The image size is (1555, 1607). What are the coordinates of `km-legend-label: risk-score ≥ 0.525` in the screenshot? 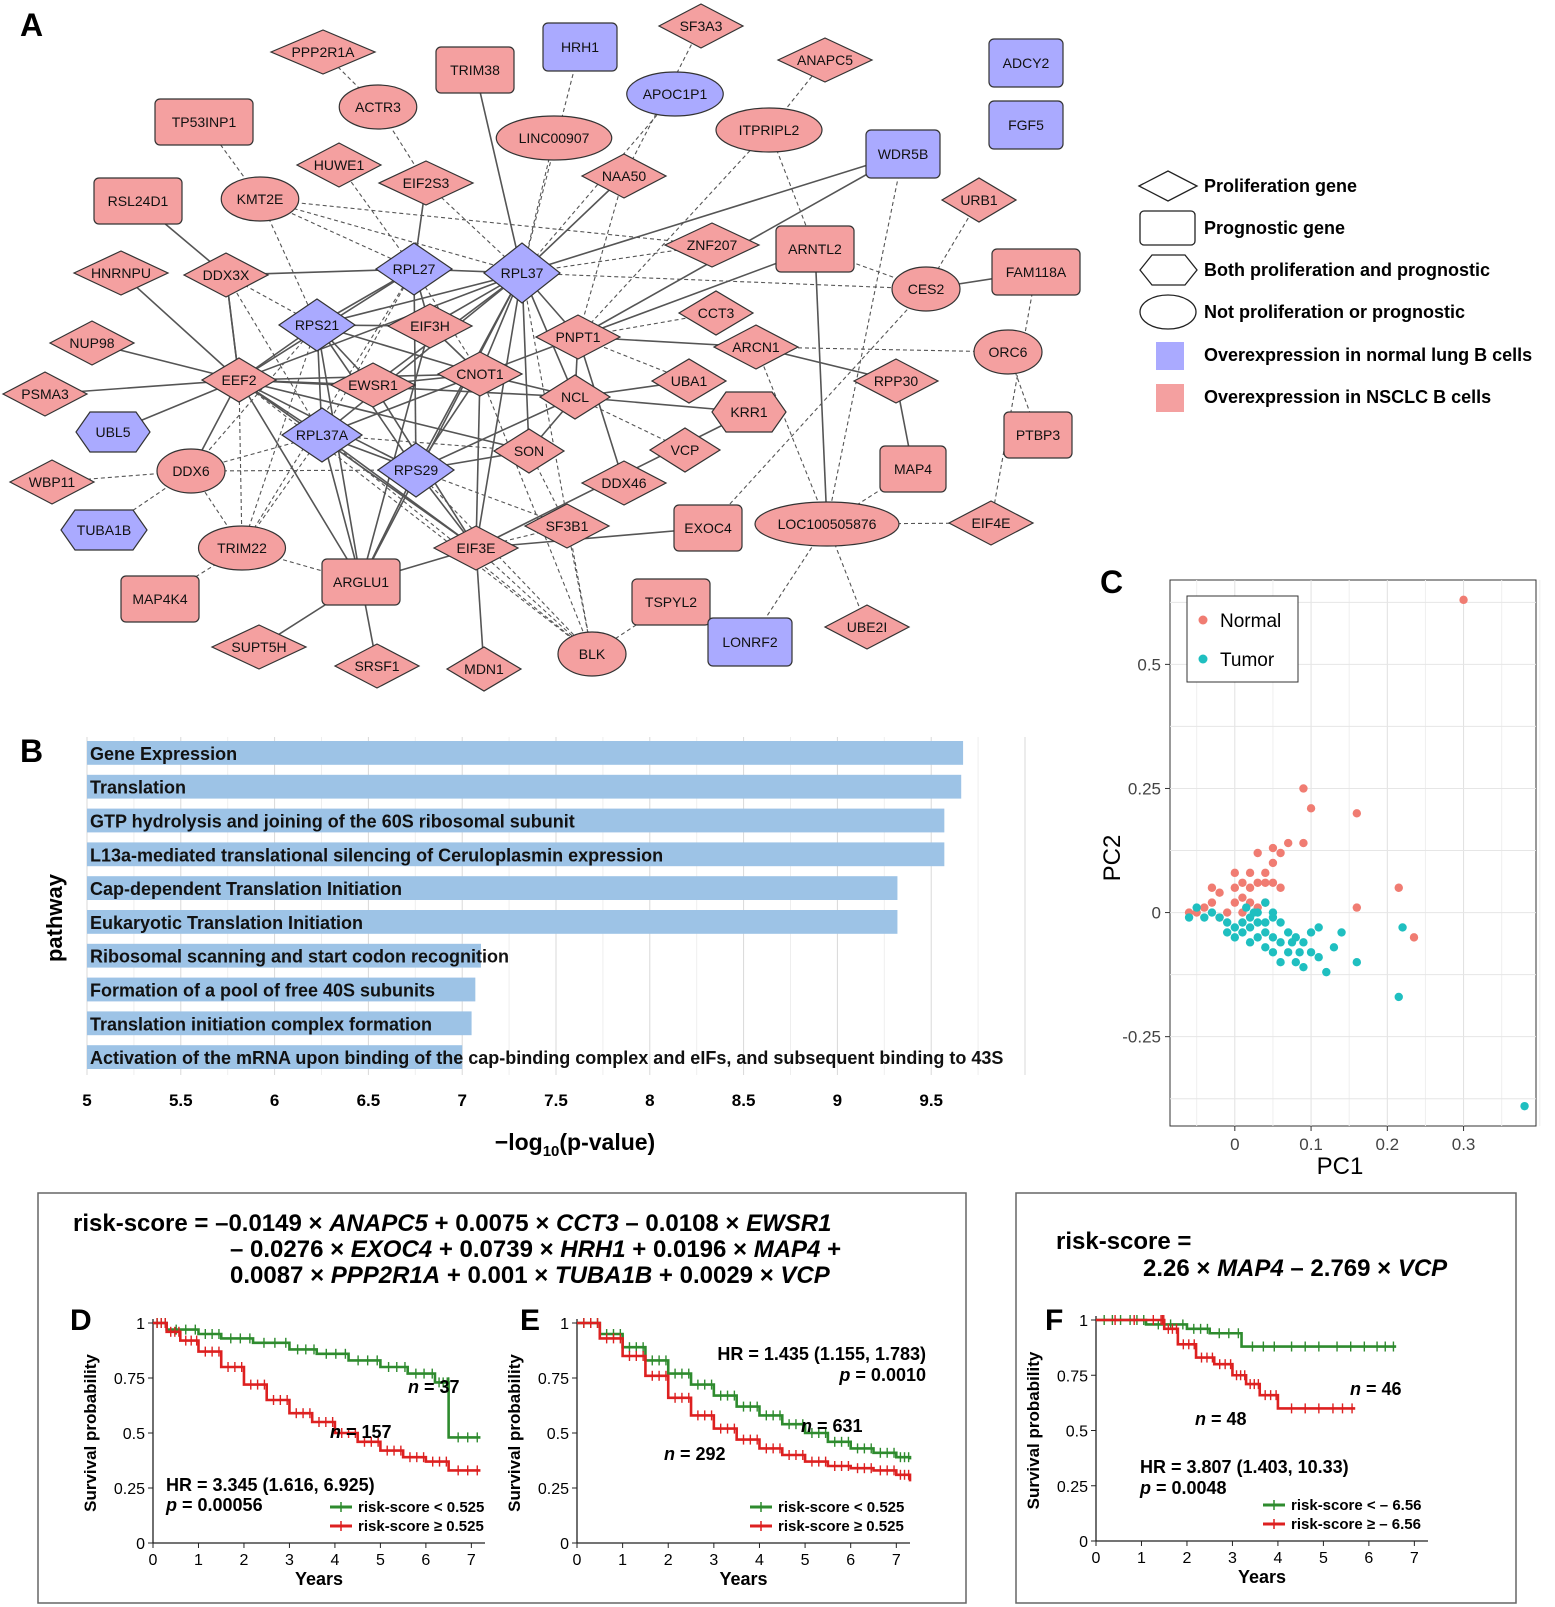 It's located at (841, 1526).